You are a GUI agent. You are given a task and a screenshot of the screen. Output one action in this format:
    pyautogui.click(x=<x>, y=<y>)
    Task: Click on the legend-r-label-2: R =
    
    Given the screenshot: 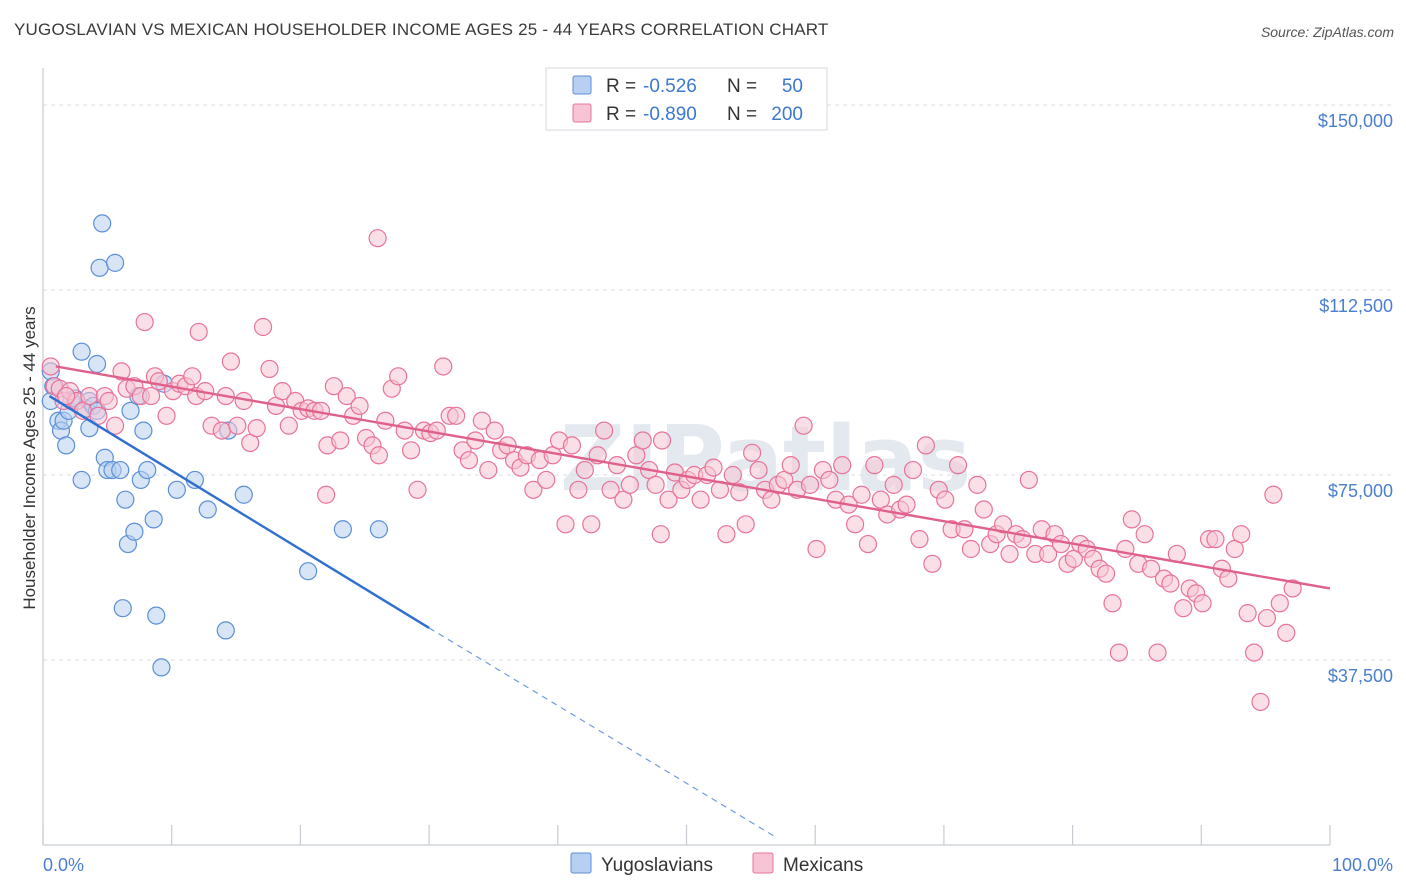 What is the action you would take?
    pyautogui.click(x=621, y=114)
    